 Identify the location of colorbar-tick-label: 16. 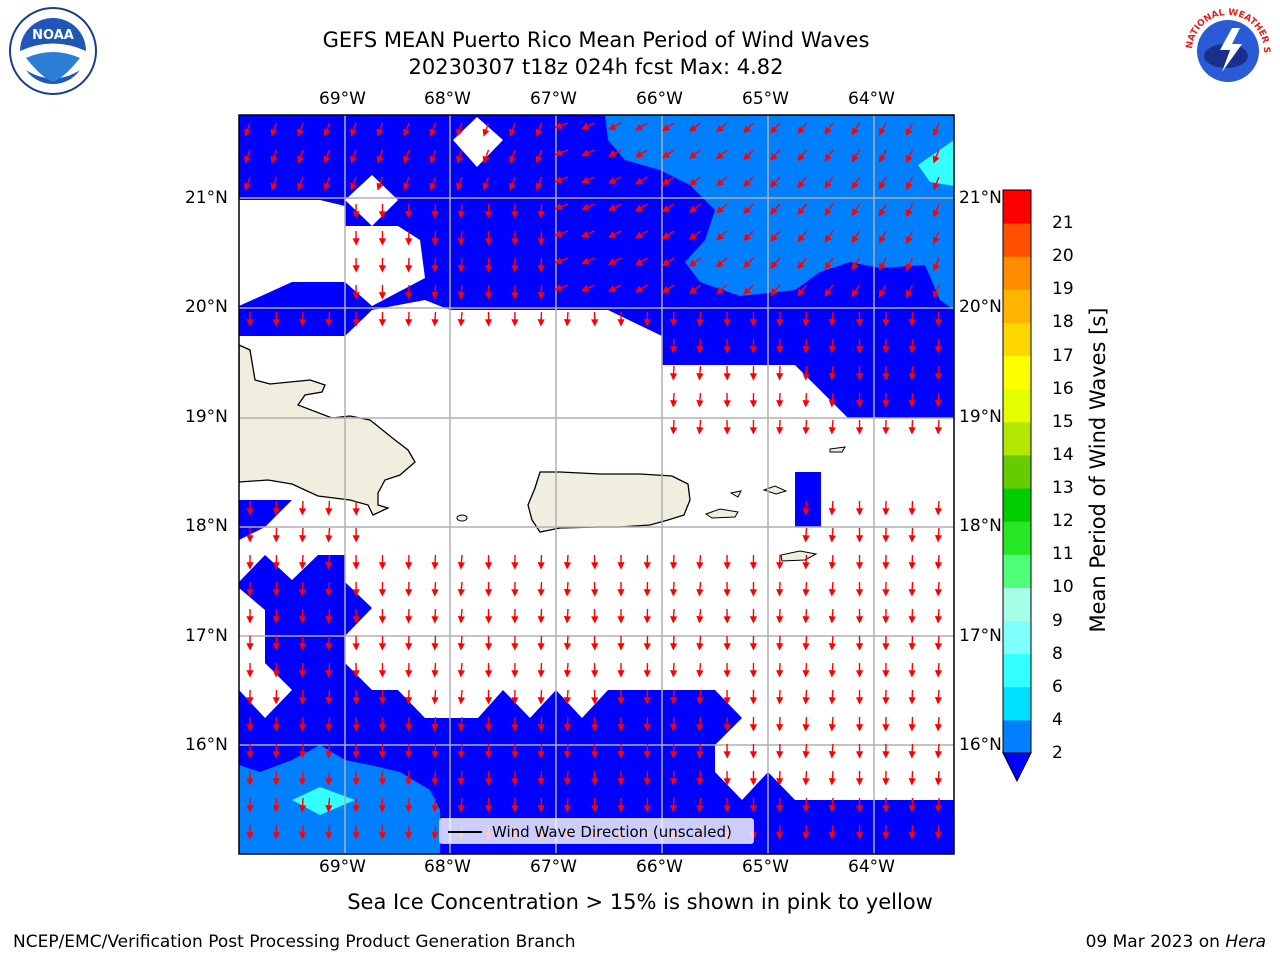
(1063, 388).